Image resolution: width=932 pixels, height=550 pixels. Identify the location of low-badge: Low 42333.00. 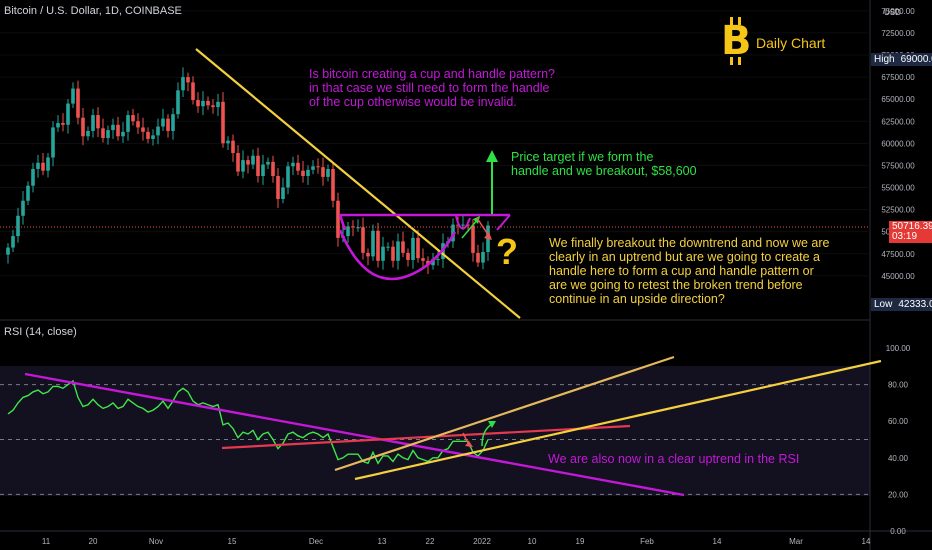
(901, 304).